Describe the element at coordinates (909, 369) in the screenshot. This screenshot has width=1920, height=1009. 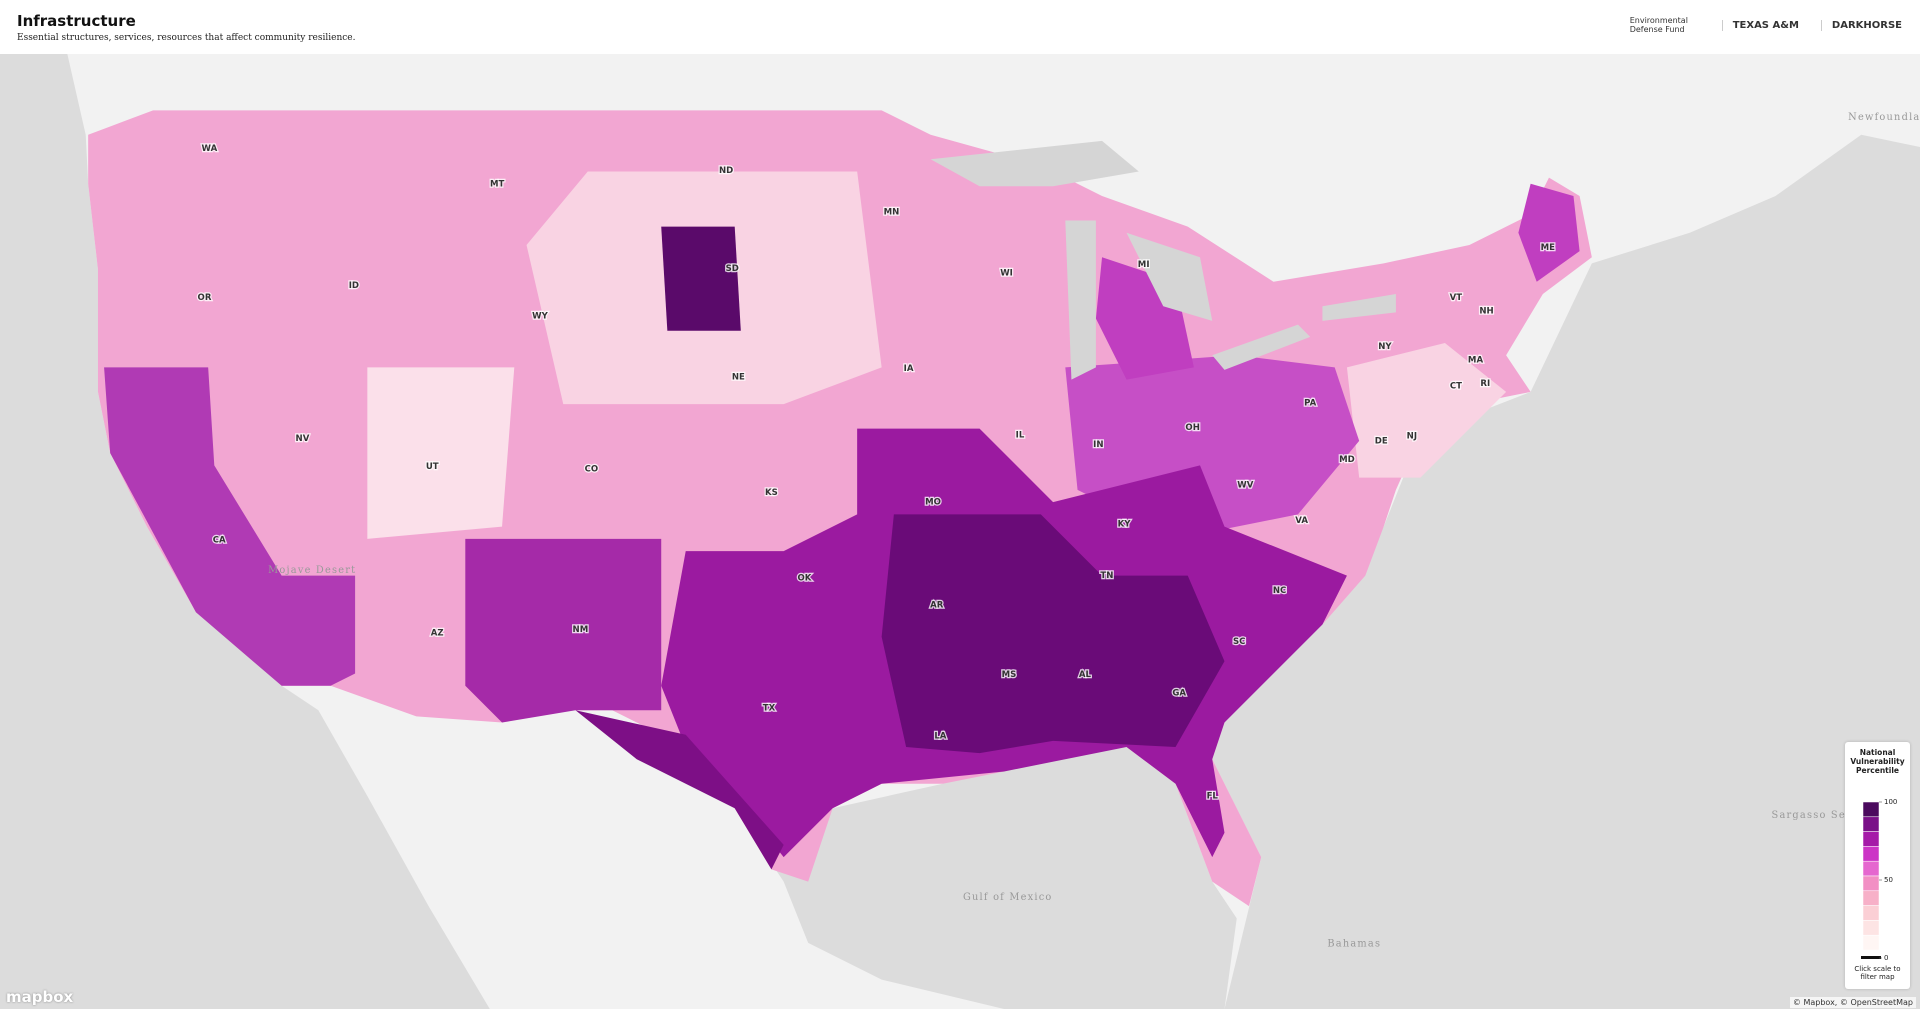
I see `state-label: IA` at that location.